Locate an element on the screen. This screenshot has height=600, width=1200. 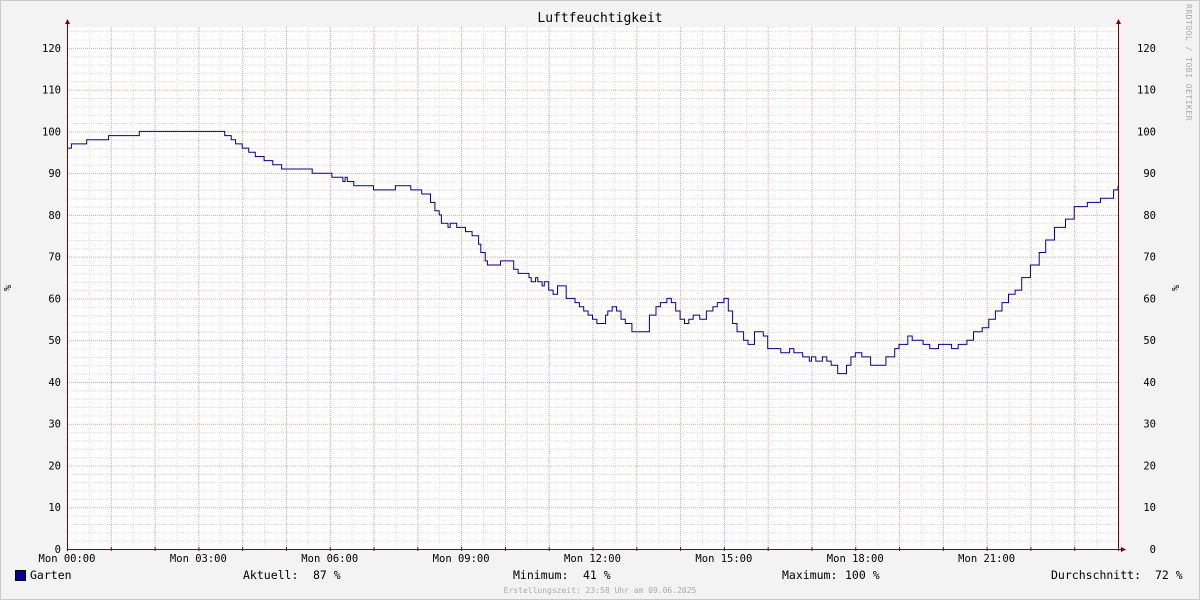
y-axis-right-labels: 0 10 20 30 40 50 60 70 80 90 100 110 120 is located at coordinates (1146, 299).